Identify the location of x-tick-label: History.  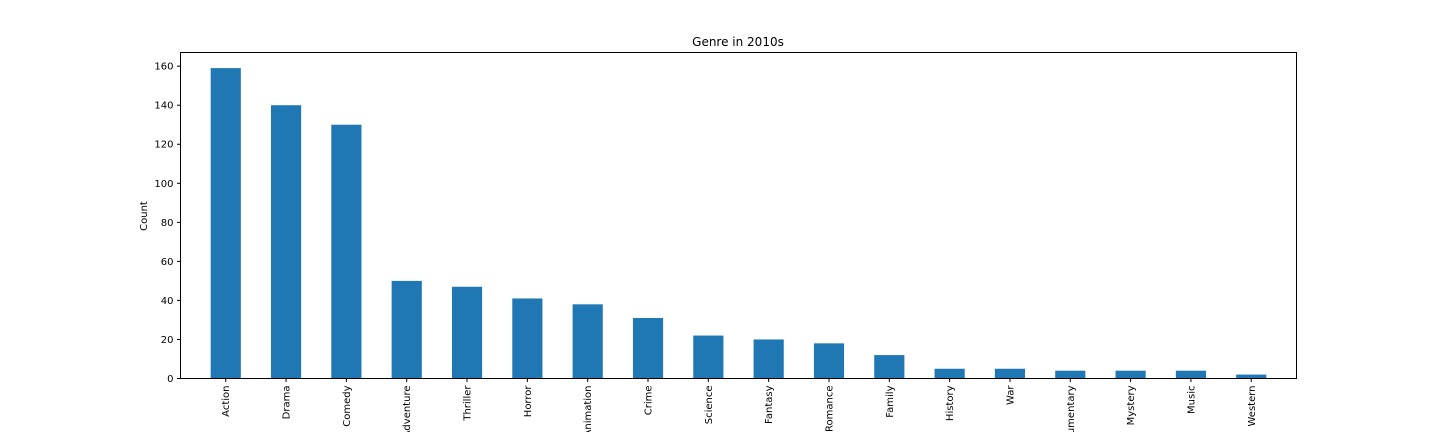
(950, 403).